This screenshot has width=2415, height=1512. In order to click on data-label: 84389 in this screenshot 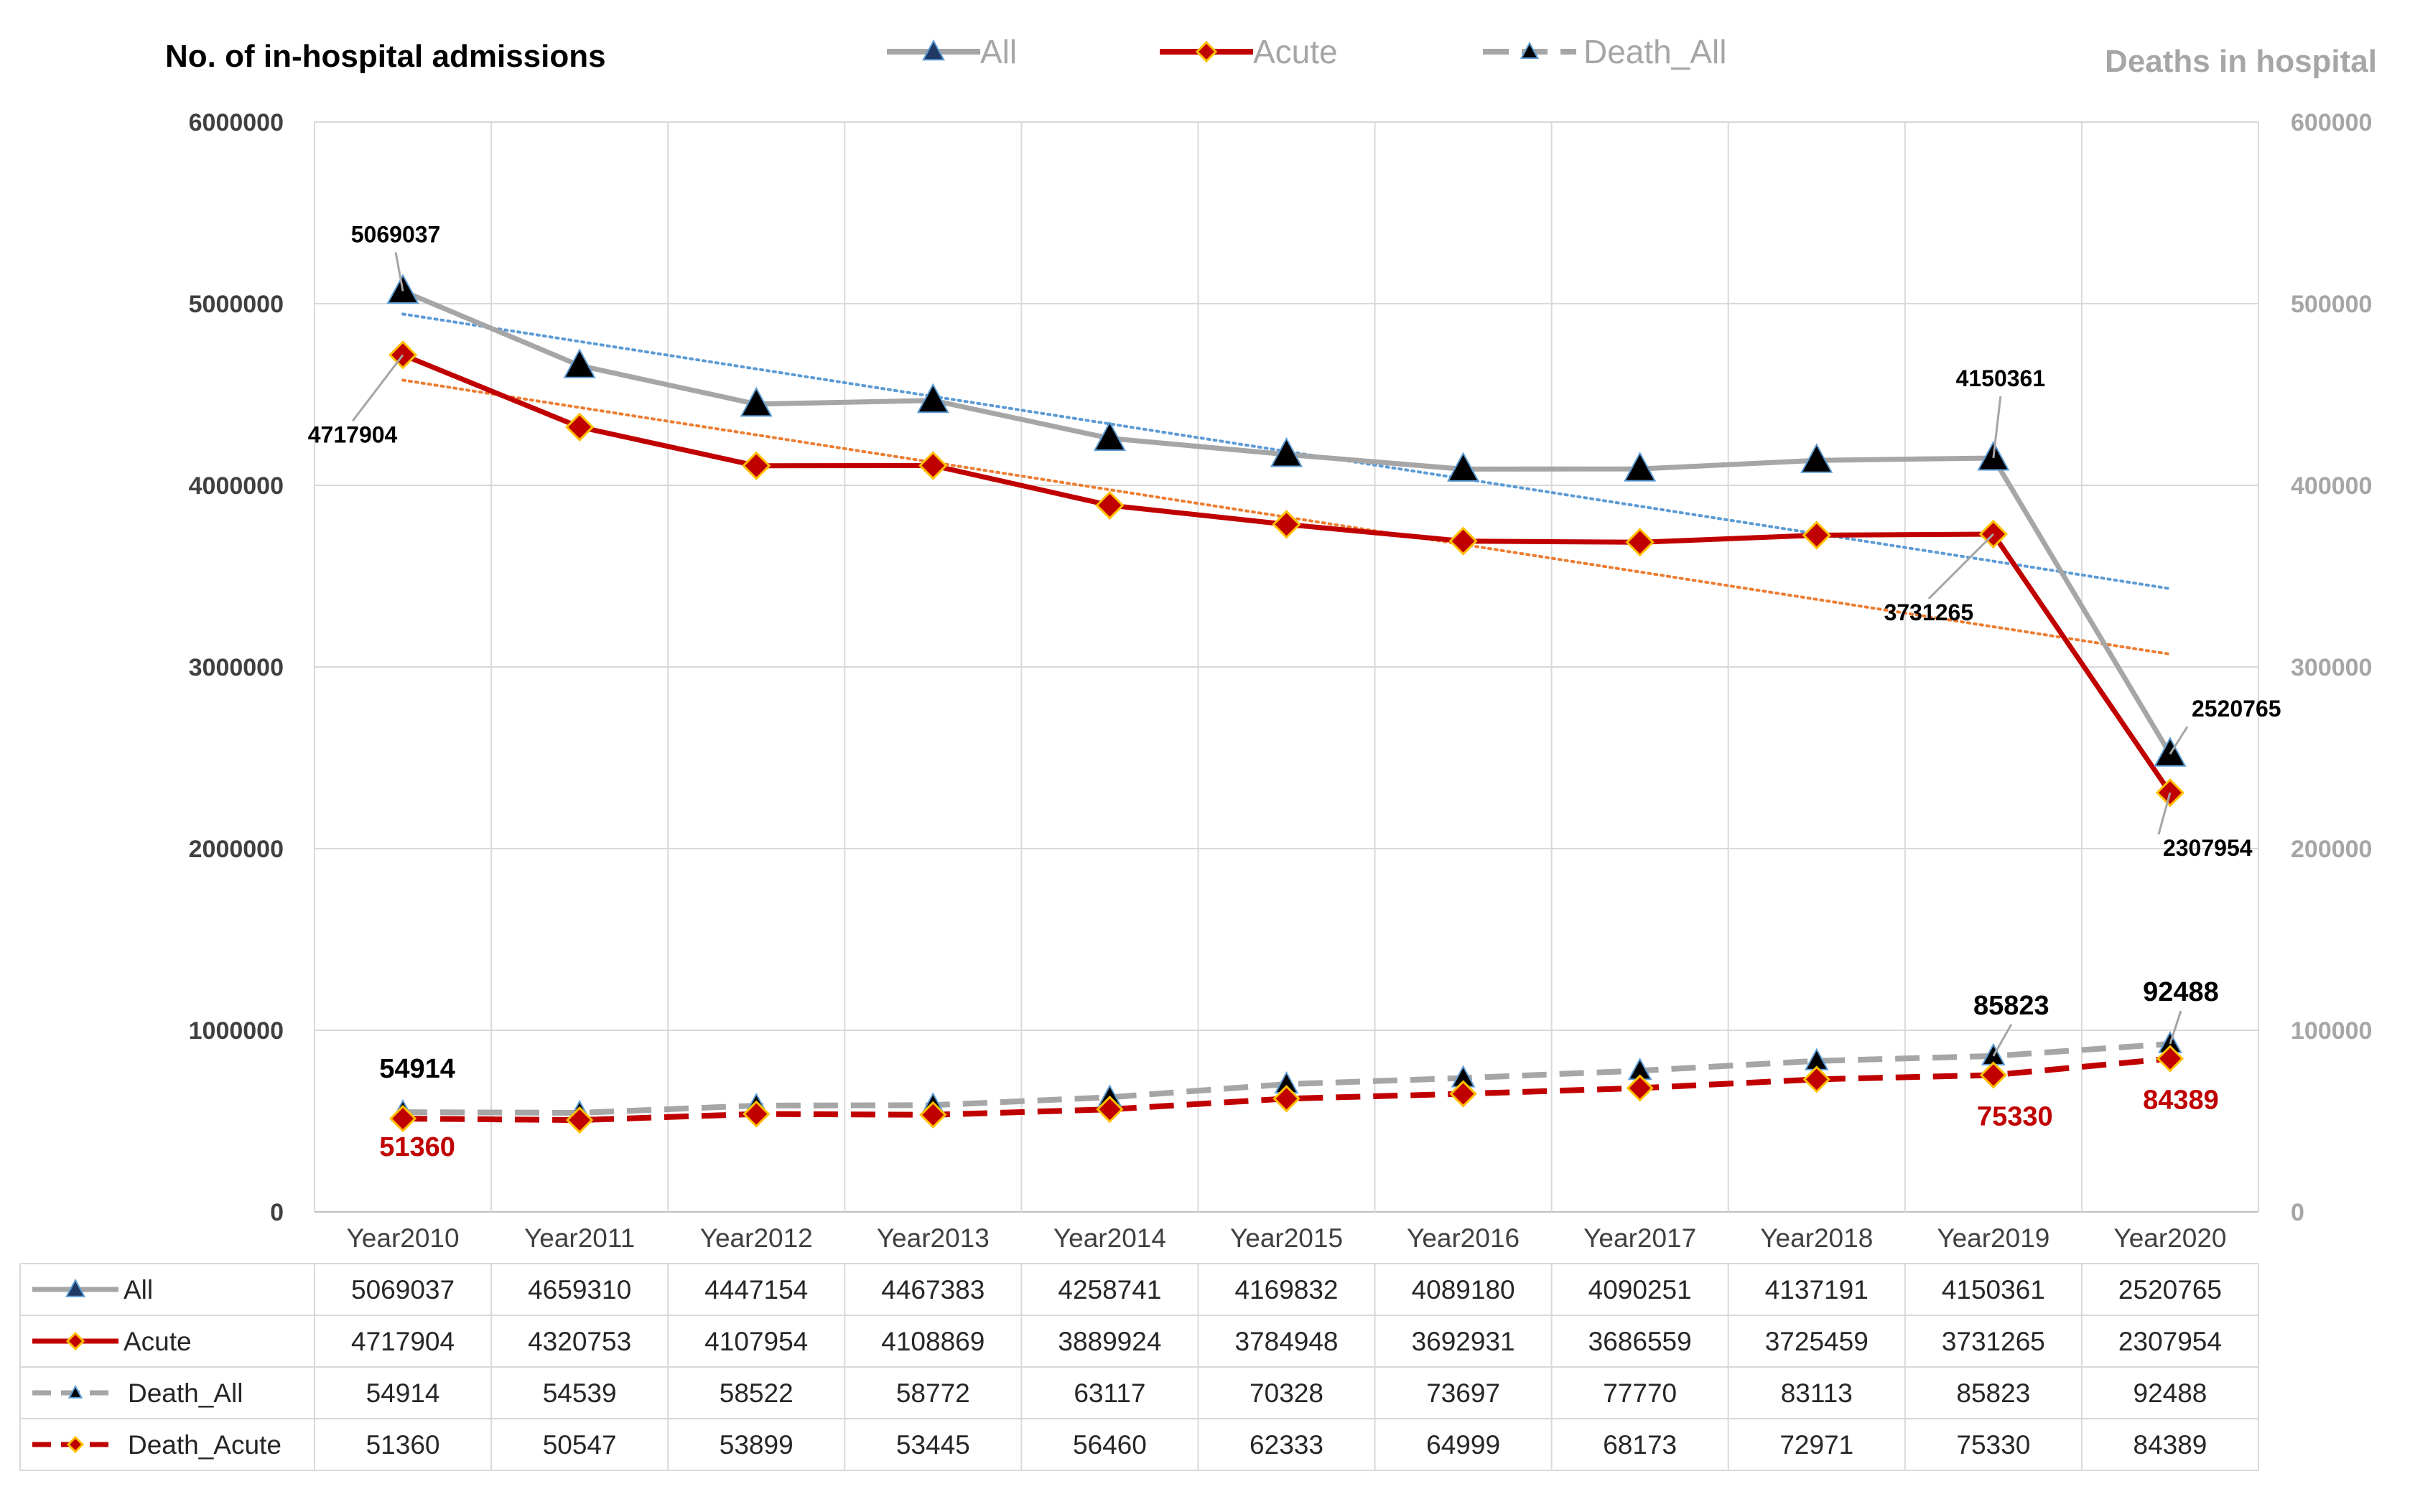, I will do `click(2181, 1100)`.